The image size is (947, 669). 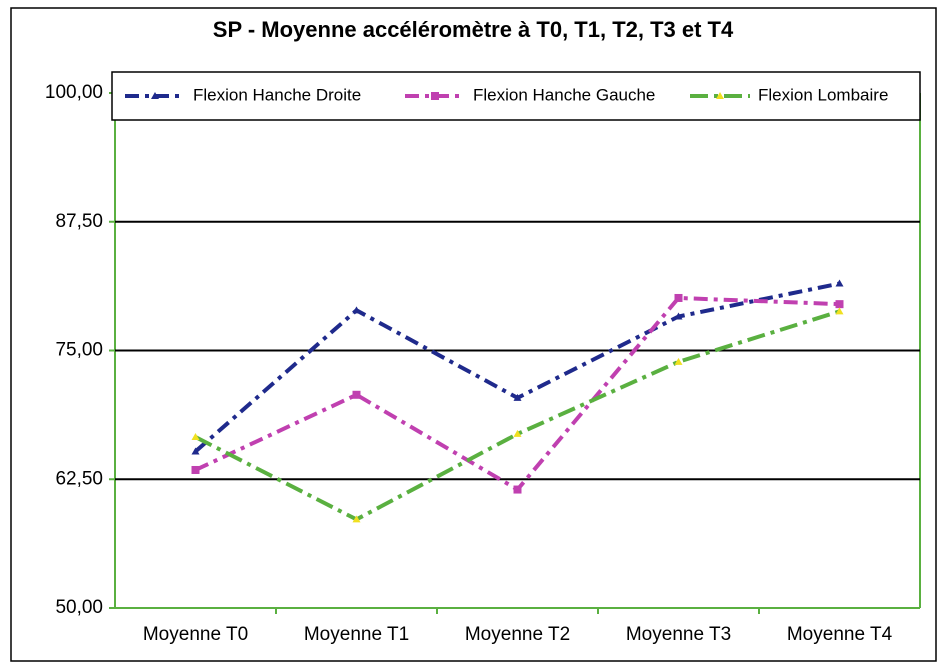 I want to click on y-tick-label: 87,50, so click(x=79, y=221).